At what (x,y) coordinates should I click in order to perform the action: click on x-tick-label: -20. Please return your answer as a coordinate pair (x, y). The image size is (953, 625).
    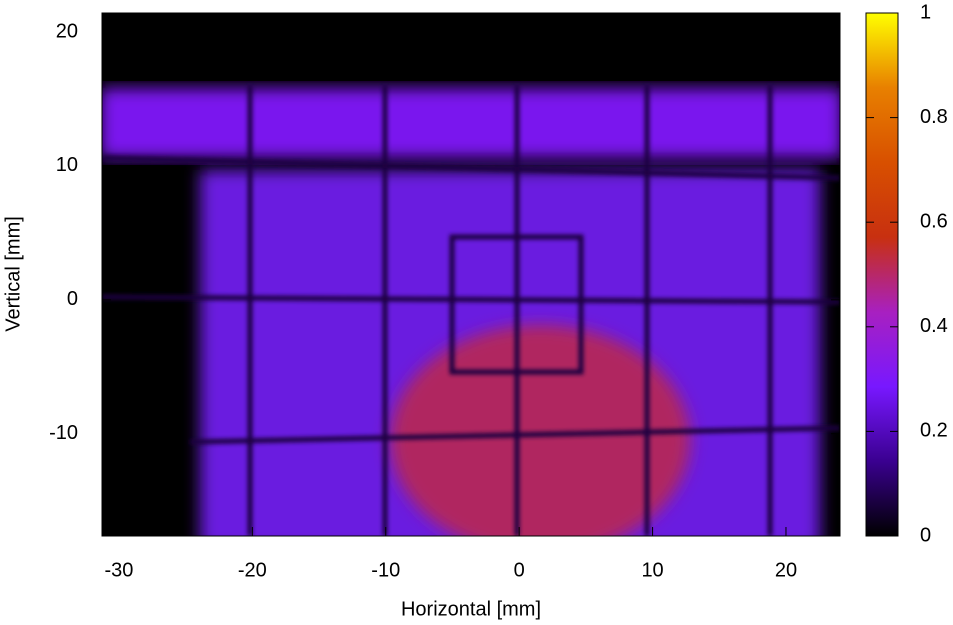
    Looking at the image, I should click on (252, 570).